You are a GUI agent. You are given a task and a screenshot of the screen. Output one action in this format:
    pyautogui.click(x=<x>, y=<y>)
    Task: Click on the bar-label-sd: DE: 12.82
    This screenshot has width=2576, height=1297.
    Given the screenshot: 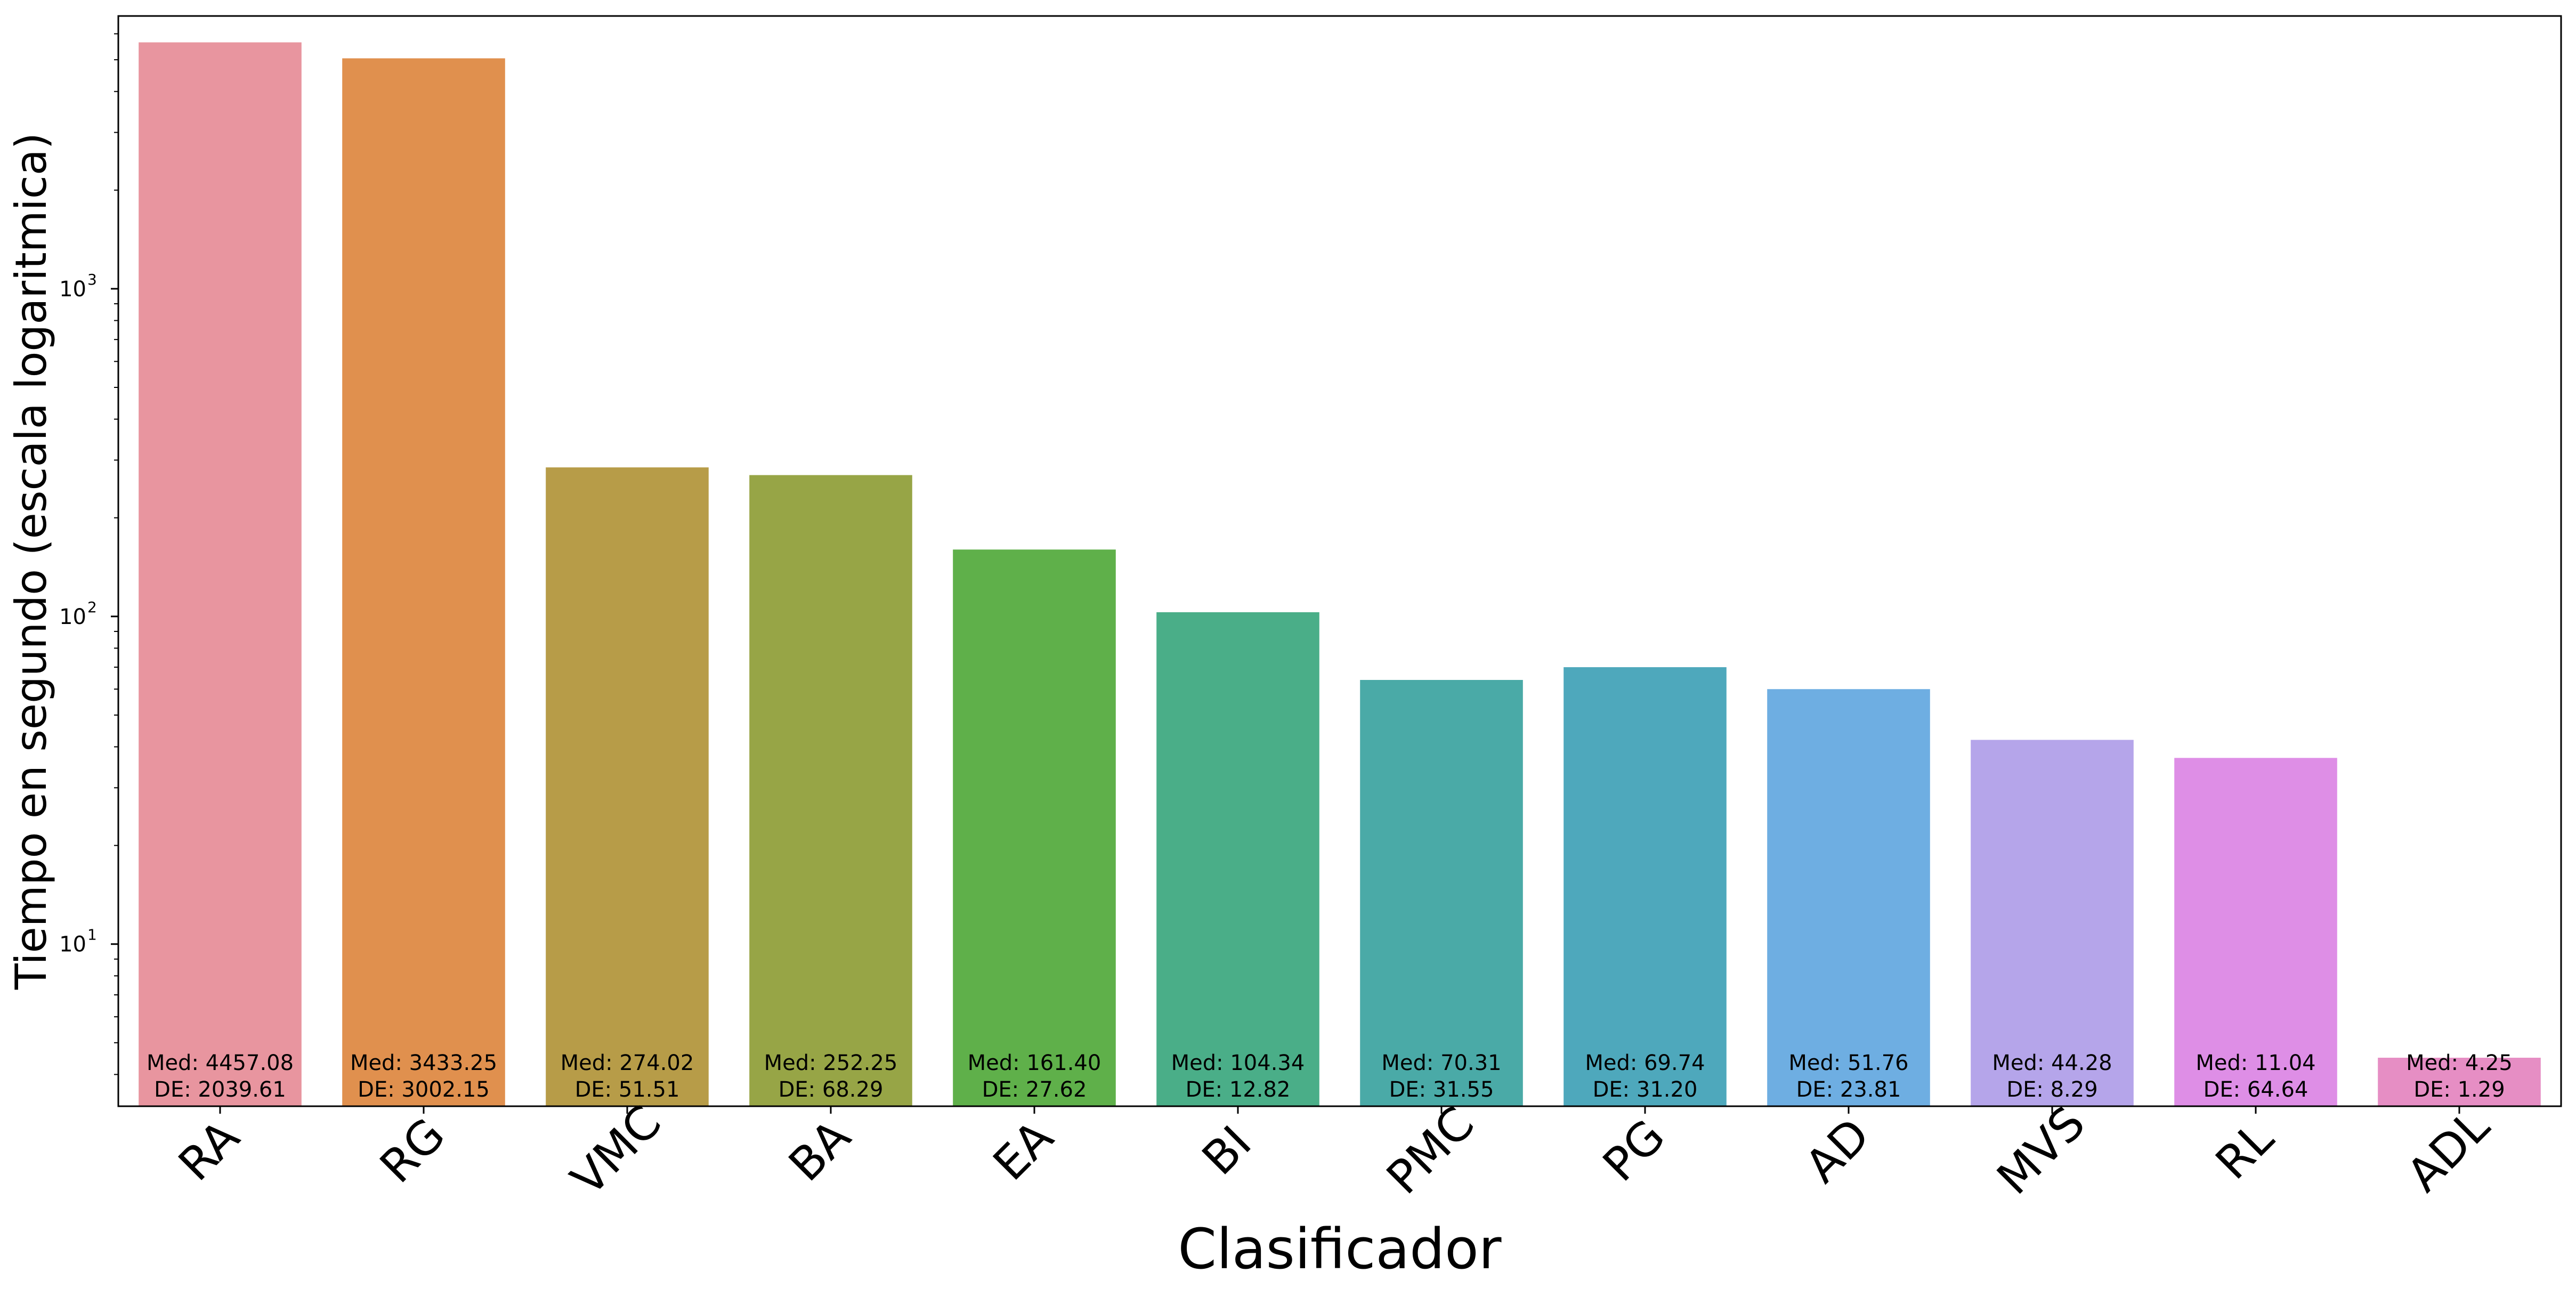 What is the action you would take?
    pyautogui.click(x=1238, y=1089)
    